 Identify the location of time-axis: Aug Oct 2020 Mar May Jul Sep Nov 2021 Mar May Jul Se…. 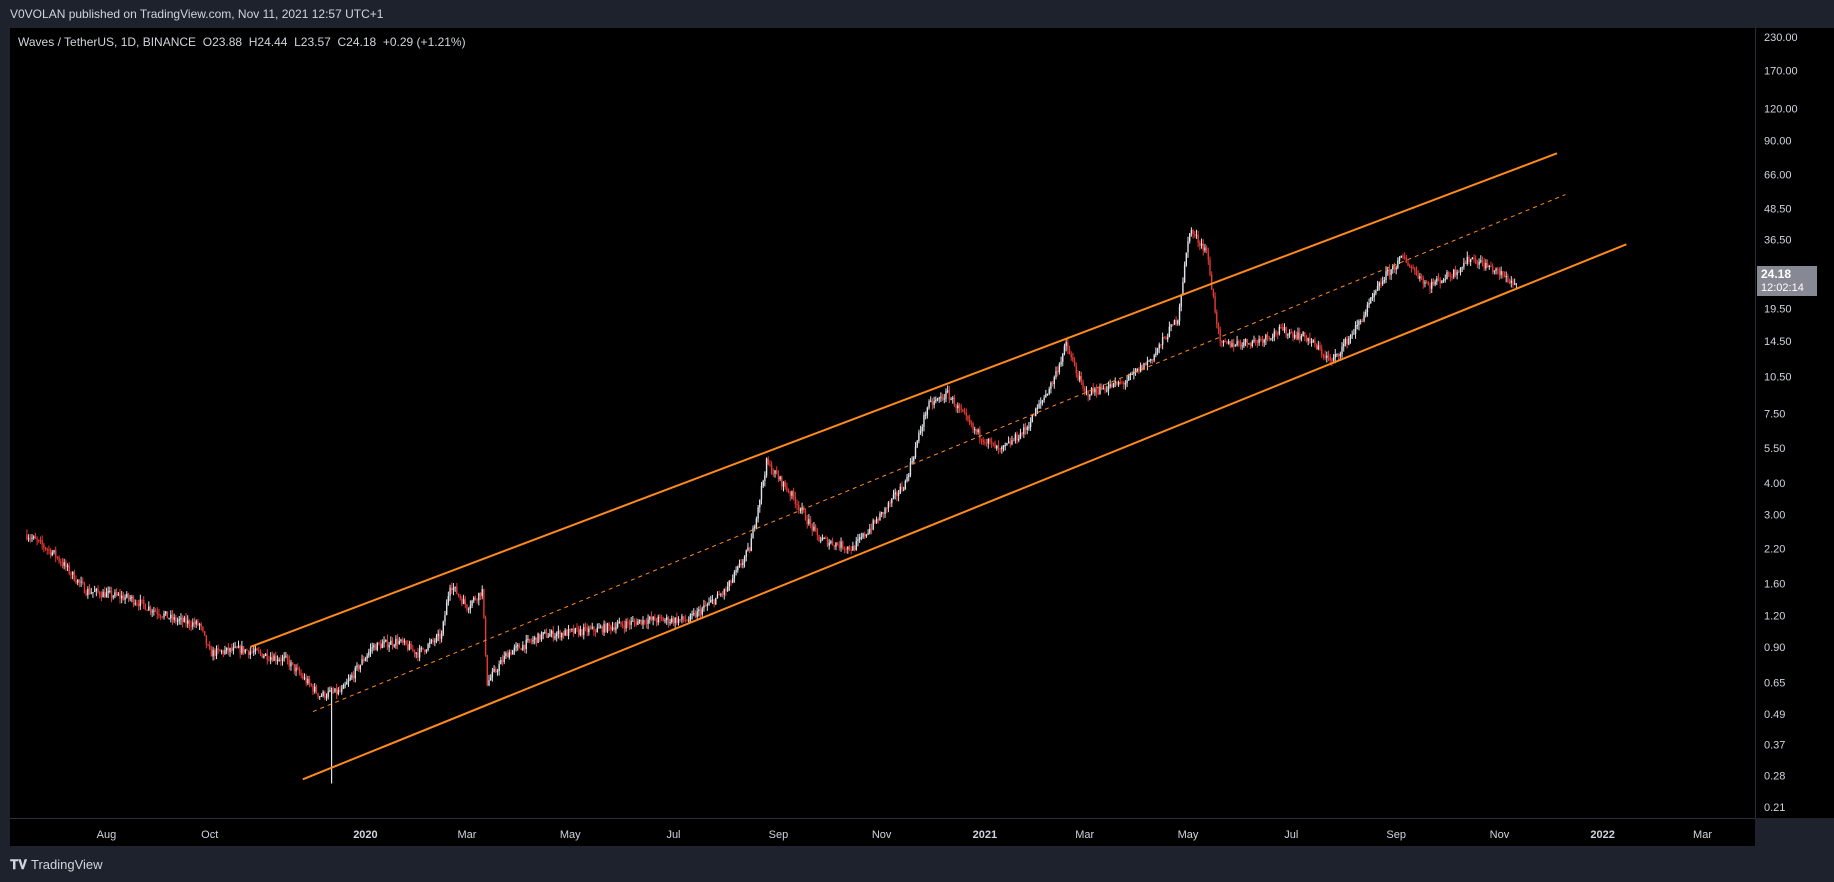
(882, 832).